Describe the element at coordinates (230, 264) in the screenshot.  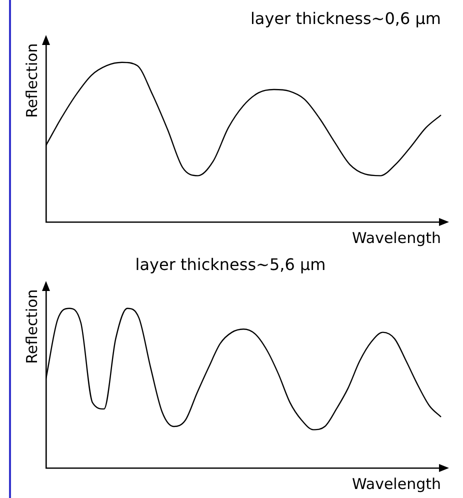
I see `chart-title: layer thickness~5,6 µm` at that location.